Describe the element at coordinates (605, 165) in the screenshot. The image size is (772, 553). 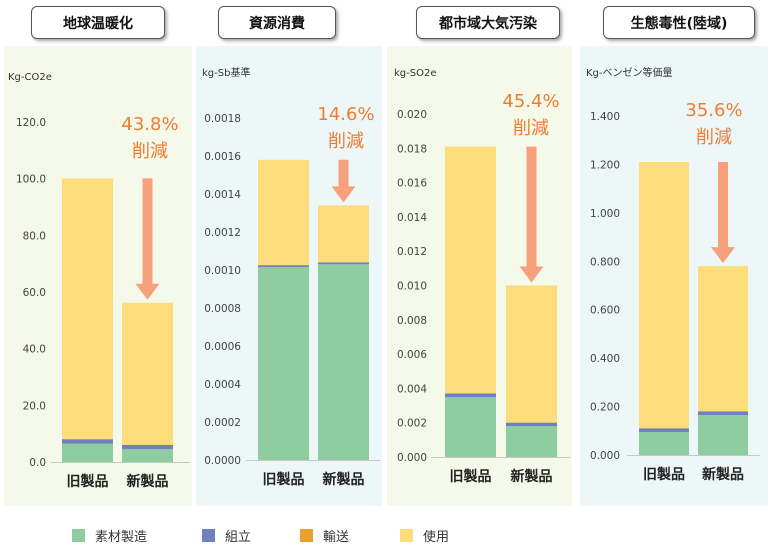
I see `y-tick-label: 1.200` at that location.